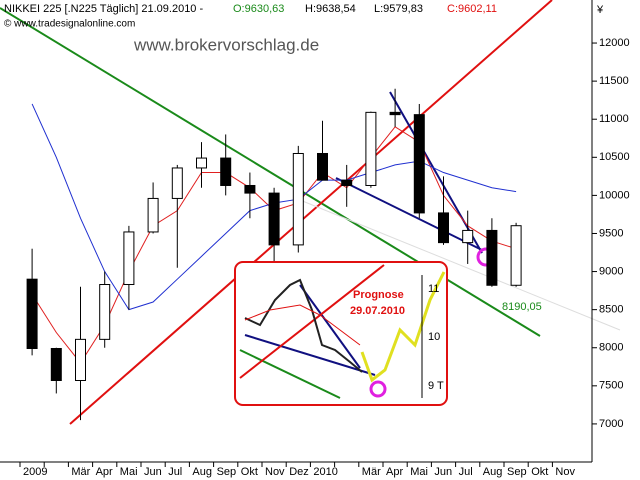  Describe the element at coordinates (611, 233) in the screenshot. I see `y-tick-label: 9500` at that location.